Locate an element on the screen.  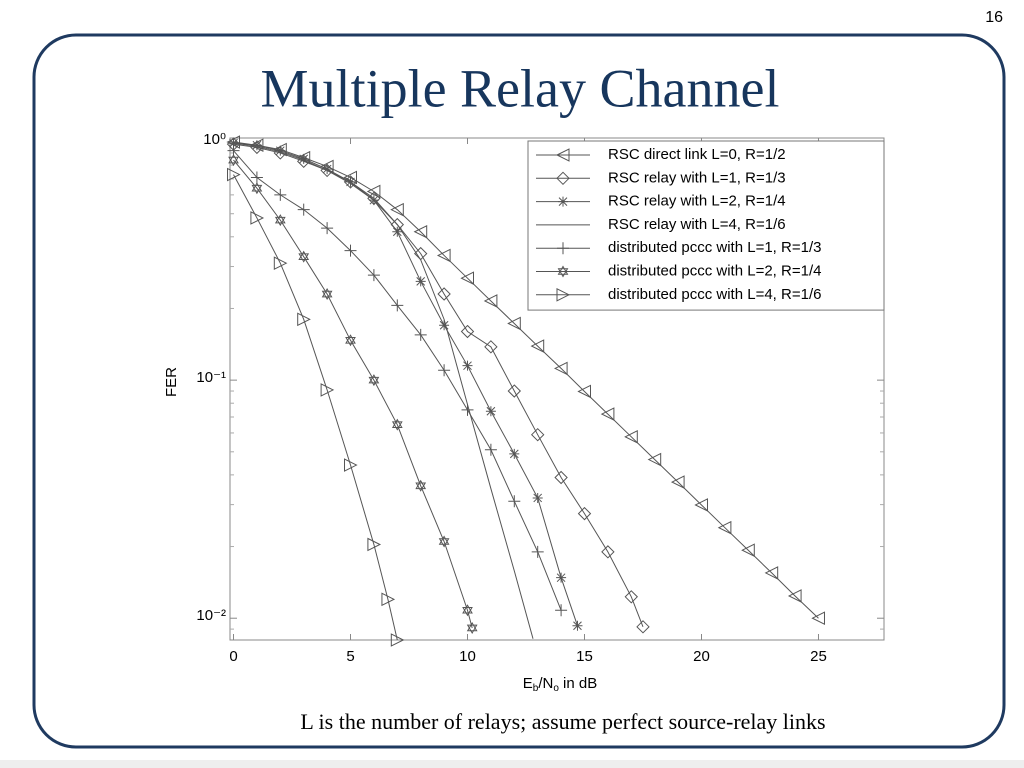
legend-label: distributed pccc with L=1, R=1/3 is located at coordinates (714, 247).